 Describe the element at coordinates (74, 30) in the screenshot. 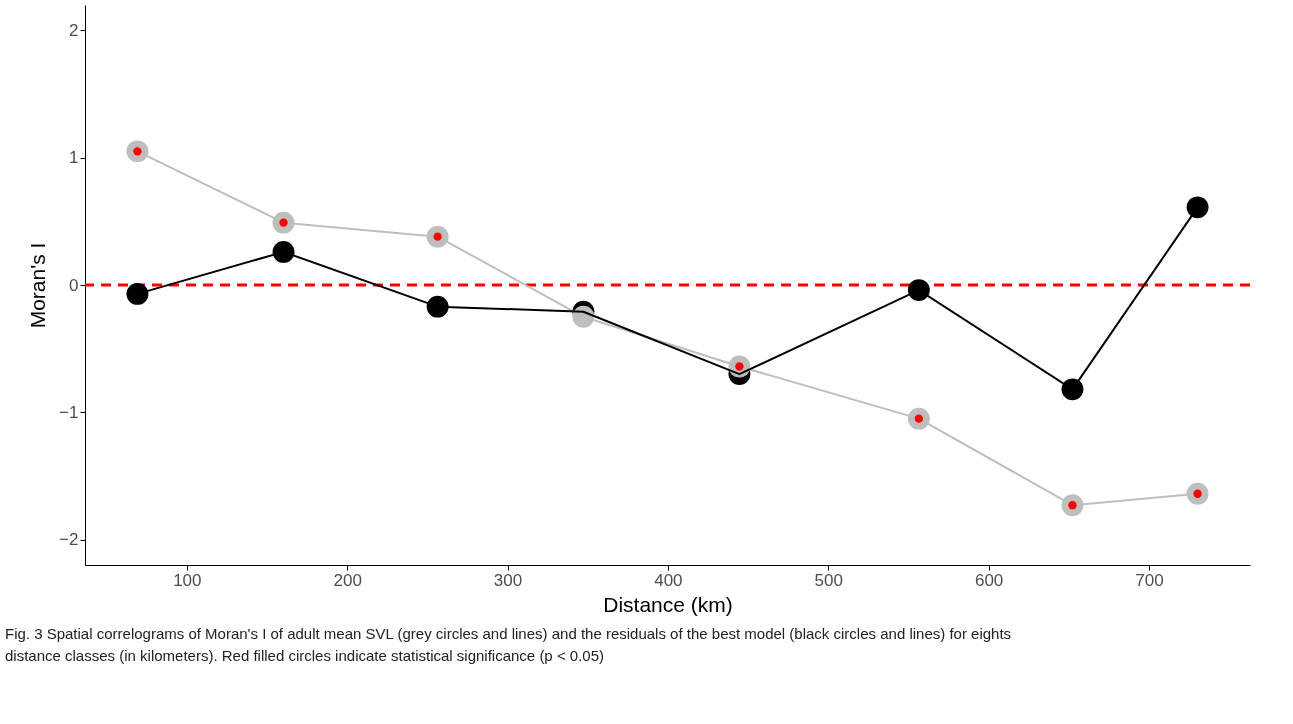

I see `y-tick-label: 2` at that location.